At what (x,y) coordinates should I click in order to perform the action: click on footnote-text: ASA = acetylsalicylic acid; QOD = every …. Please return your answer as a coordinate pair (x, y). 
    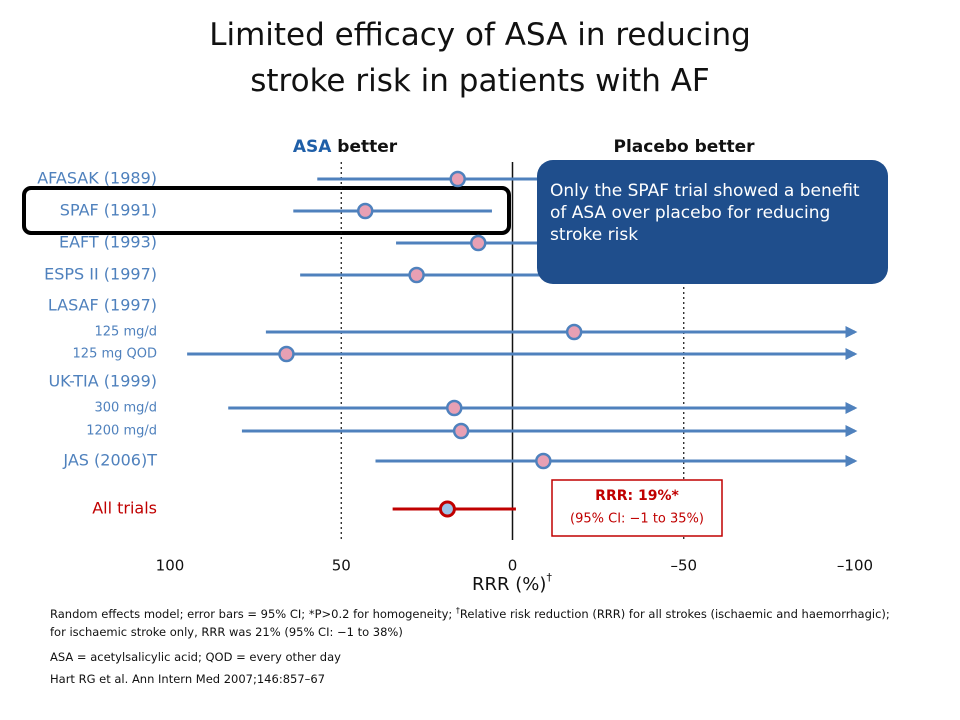
    Looking at the image, I should click on (195, 657).